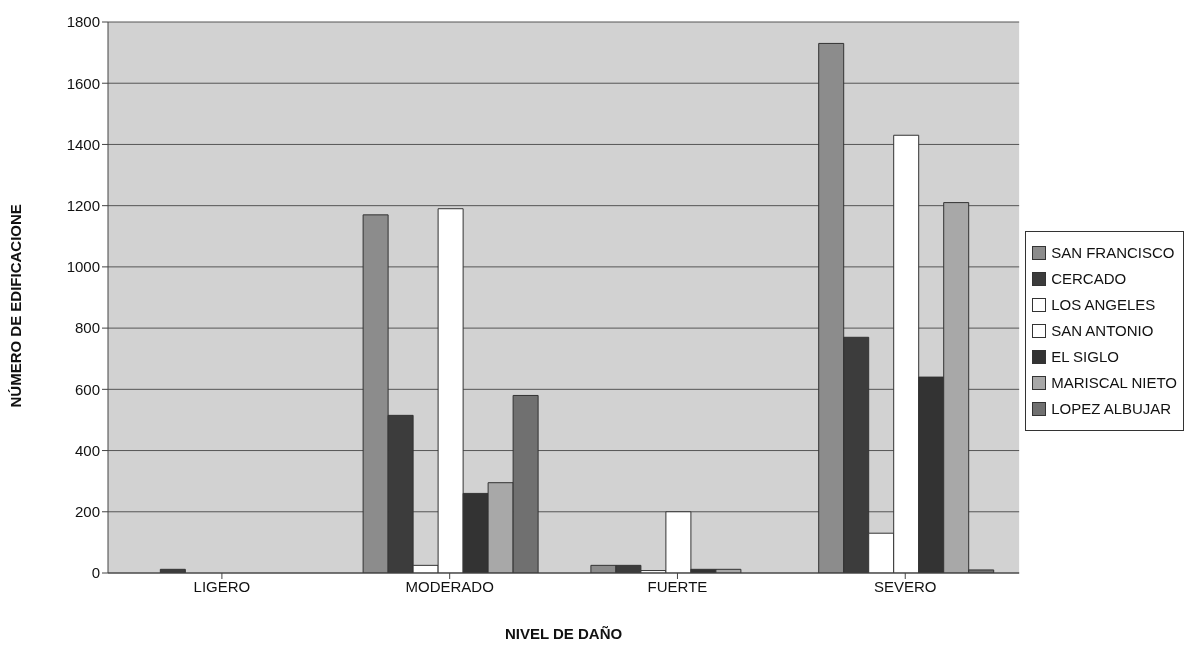 This screenshot has width=1194, height=661. I want to click on legend-label: EL SIGLO, so click(1085, 356).